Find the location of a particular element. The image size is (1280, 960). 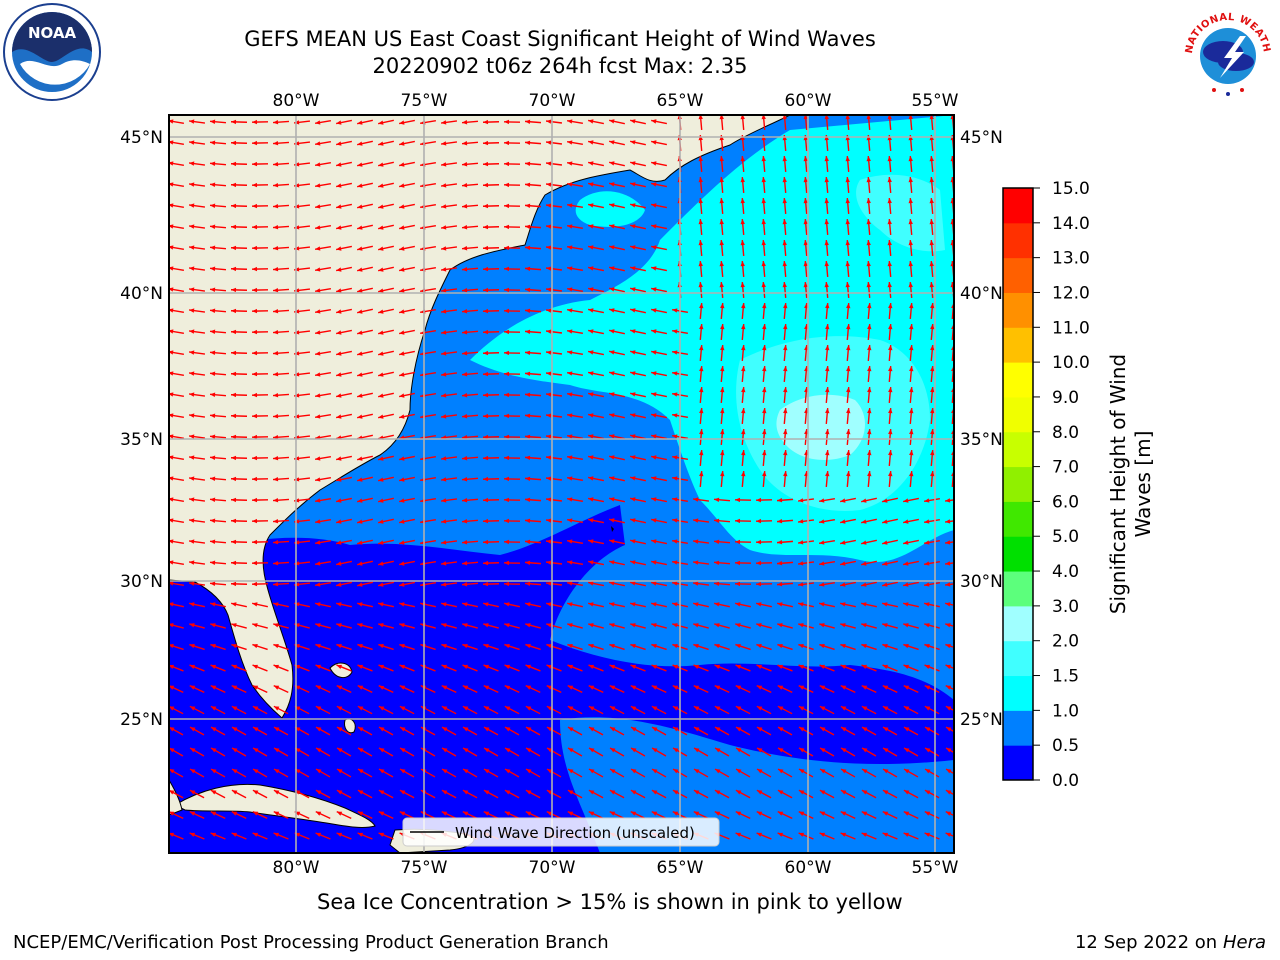

lat-tick-left: 40°N is located at coordinates (141, 294).